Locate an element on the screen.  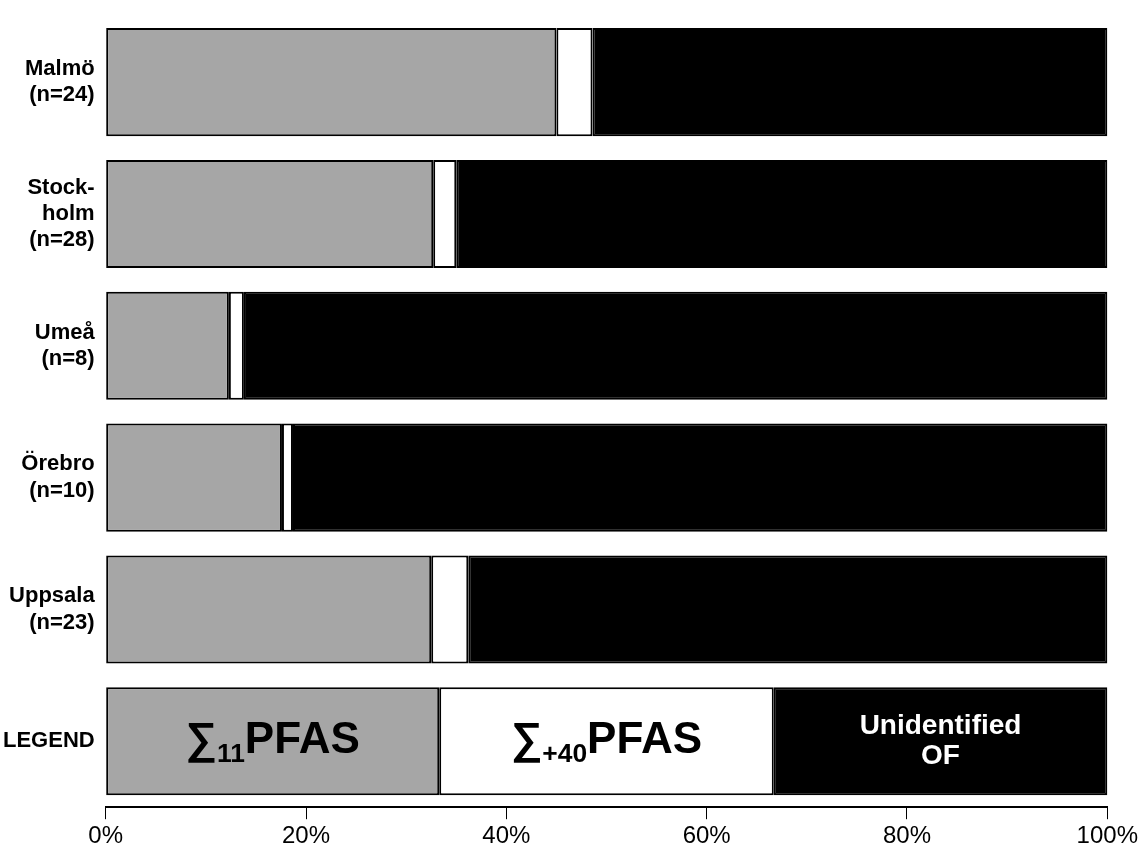
y-tick-label: LEGEND is located at coordinates (48, 740).